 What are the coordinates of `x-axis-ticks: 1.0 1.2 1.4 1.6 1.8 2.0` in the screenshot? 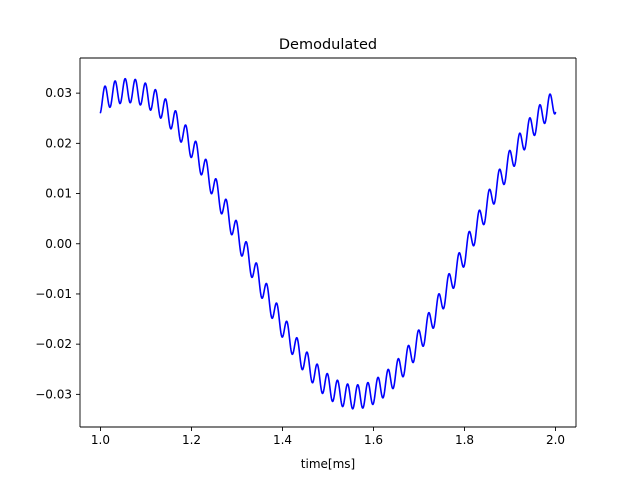 It's located at (328, 437).